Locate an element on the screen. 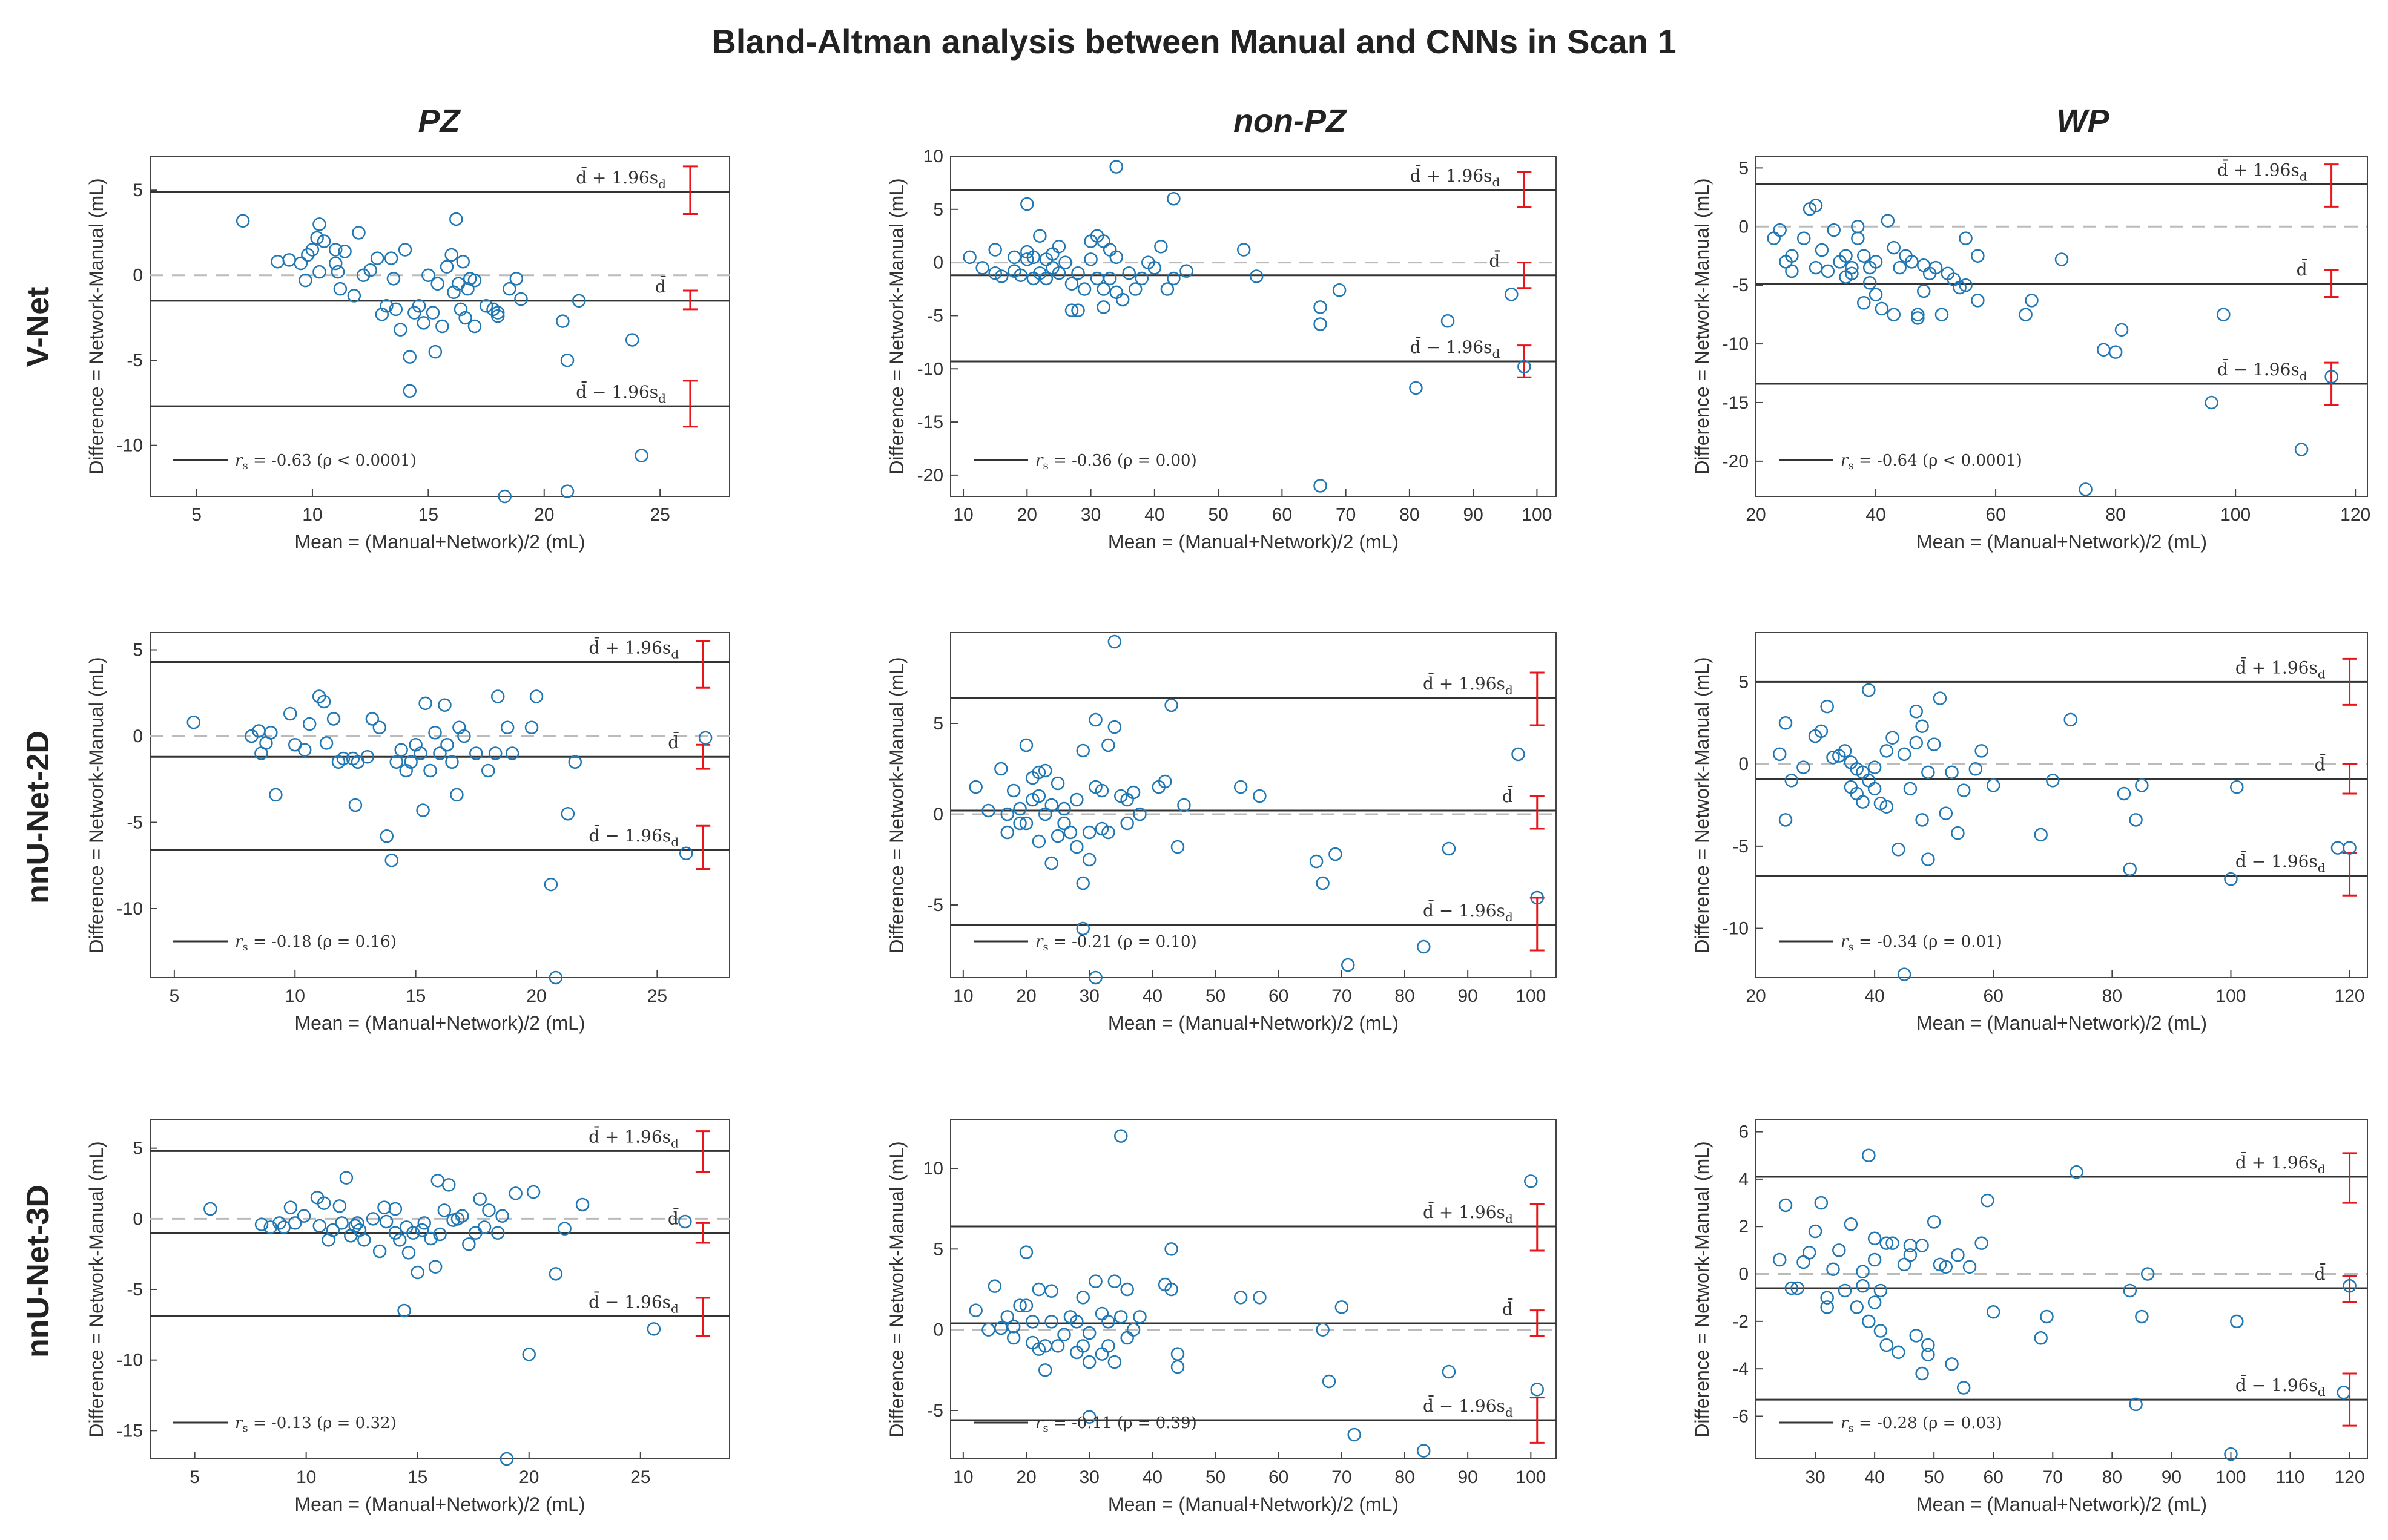 This screenshot has height=1540, width=2388. ci-bar-lower is located at coordinates (1537, 1420).